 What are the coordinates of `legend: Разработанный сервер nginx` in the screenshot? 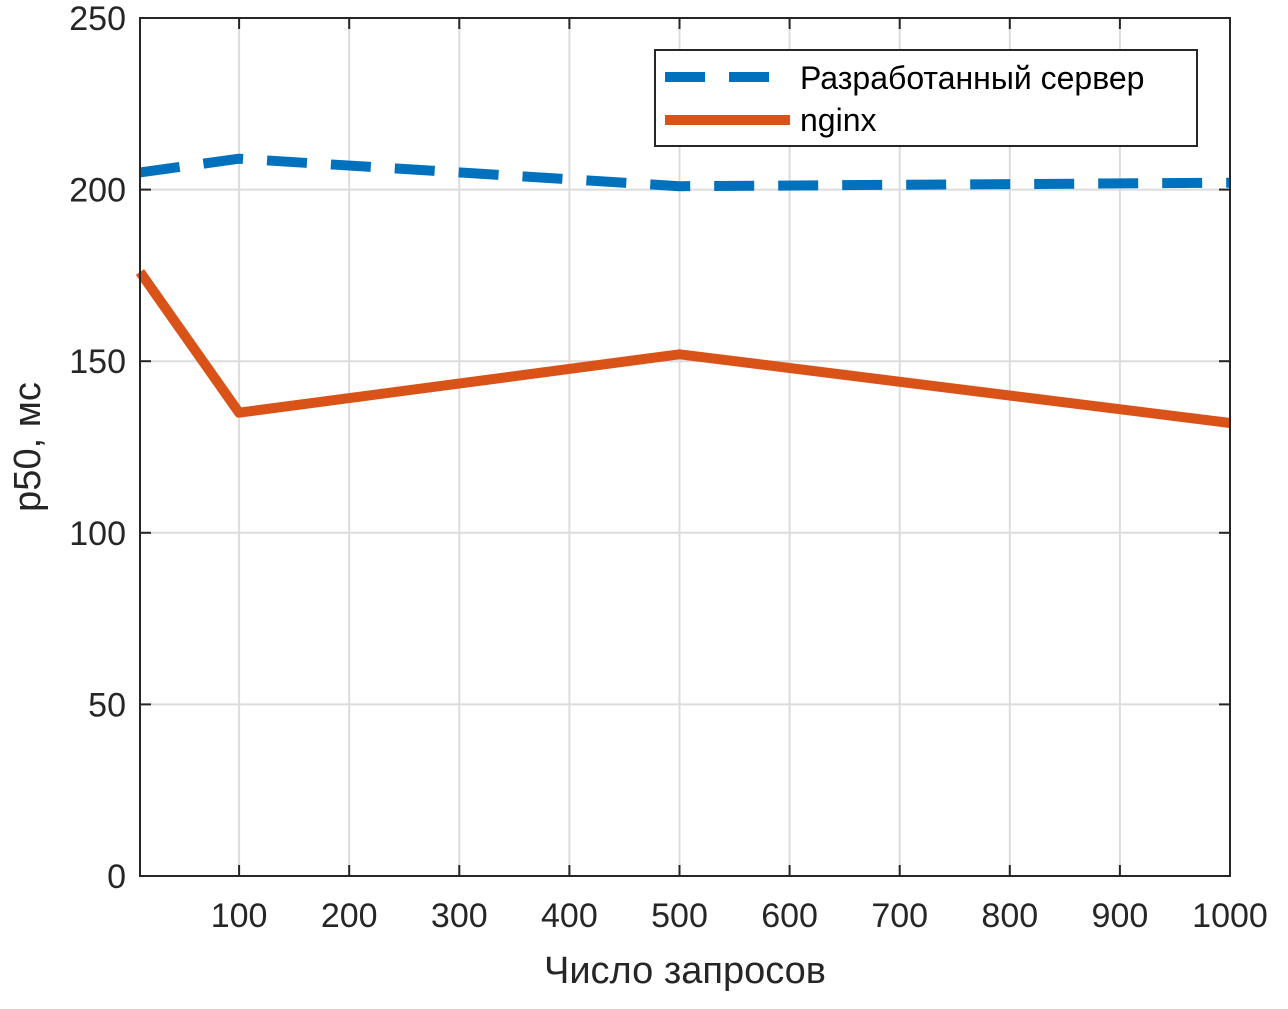 It's located at (926, 98).